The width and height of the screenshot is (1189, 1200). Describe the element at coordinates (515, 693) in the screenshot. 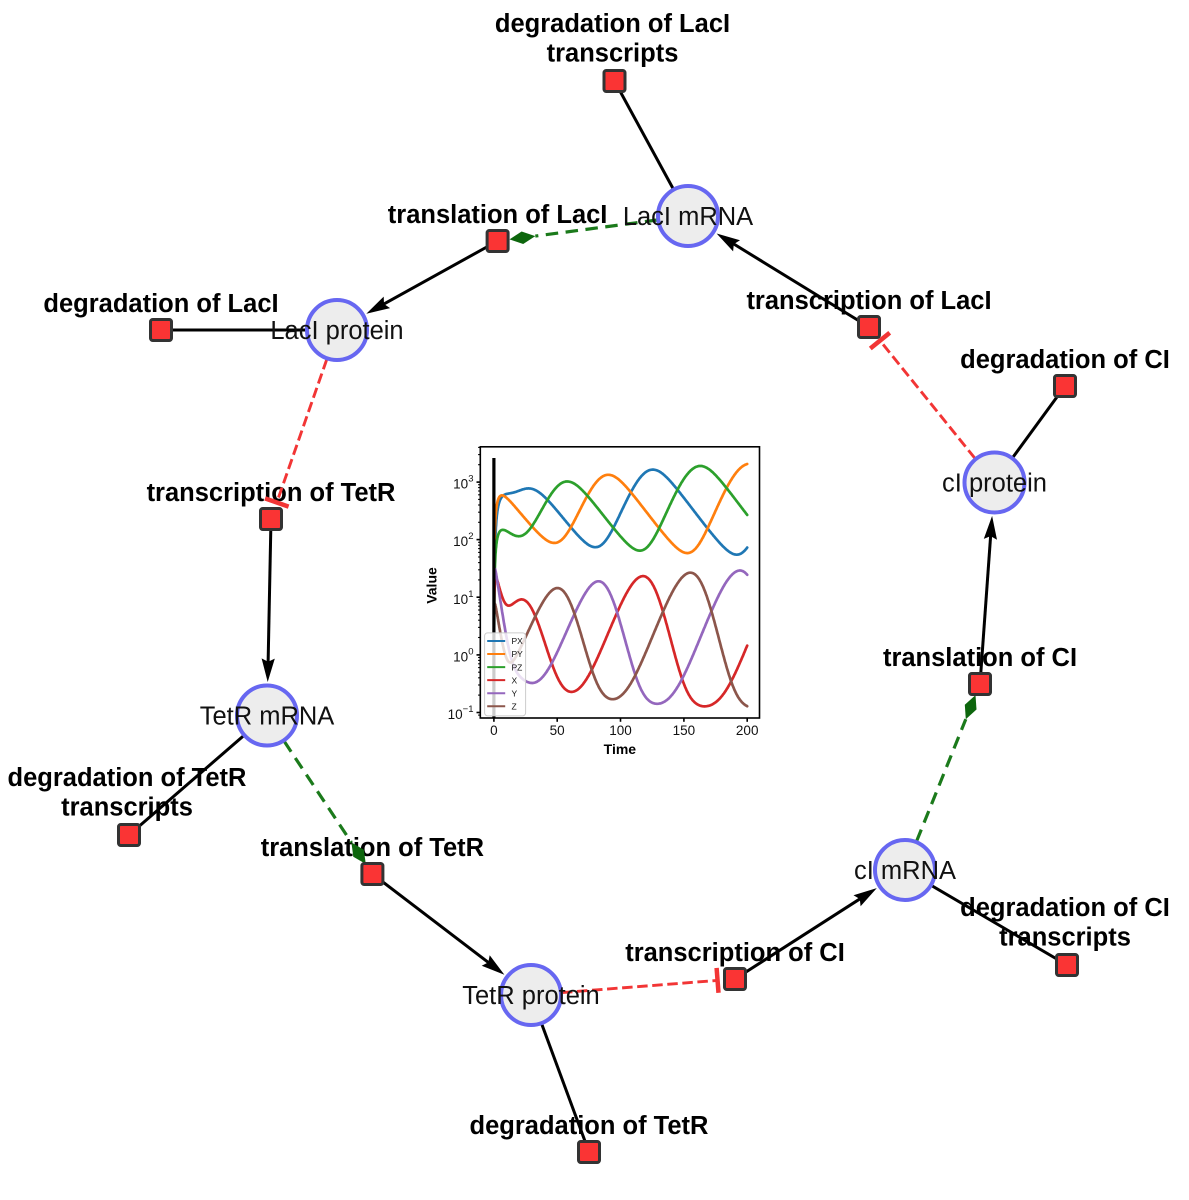

I see `svg-text: Y` at that location.